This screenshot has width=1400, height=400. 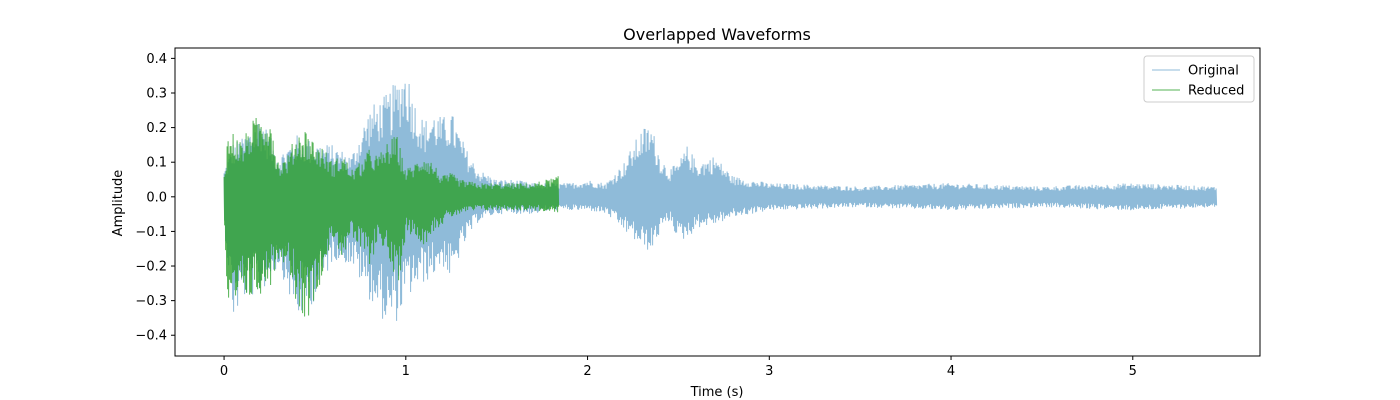 I want to click on y-tick-label: −0.1, so click(x=151, y=232).